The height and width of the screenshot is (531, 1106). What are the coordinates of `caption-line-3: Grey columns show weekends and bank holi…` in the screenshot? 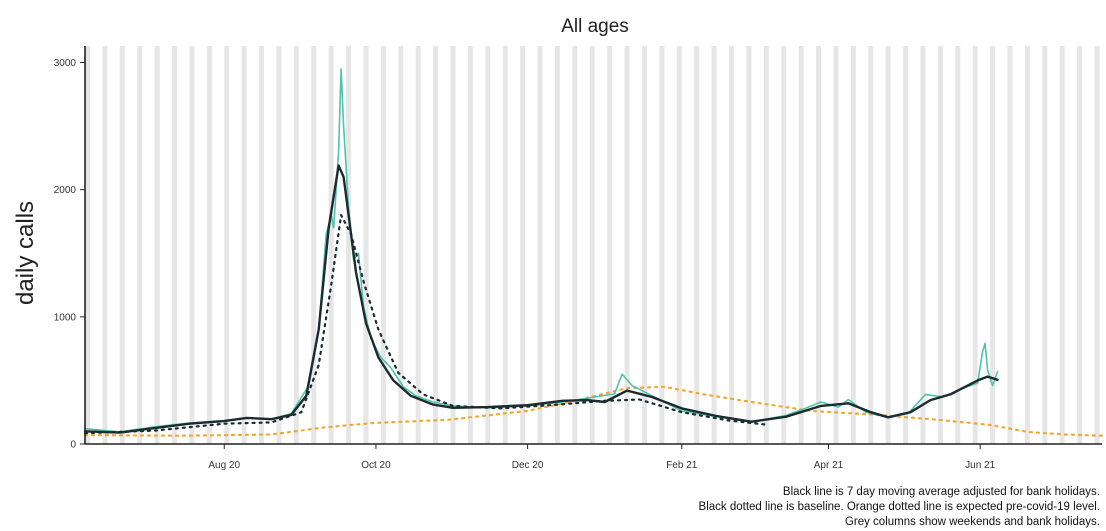 It's located at (972, 522).